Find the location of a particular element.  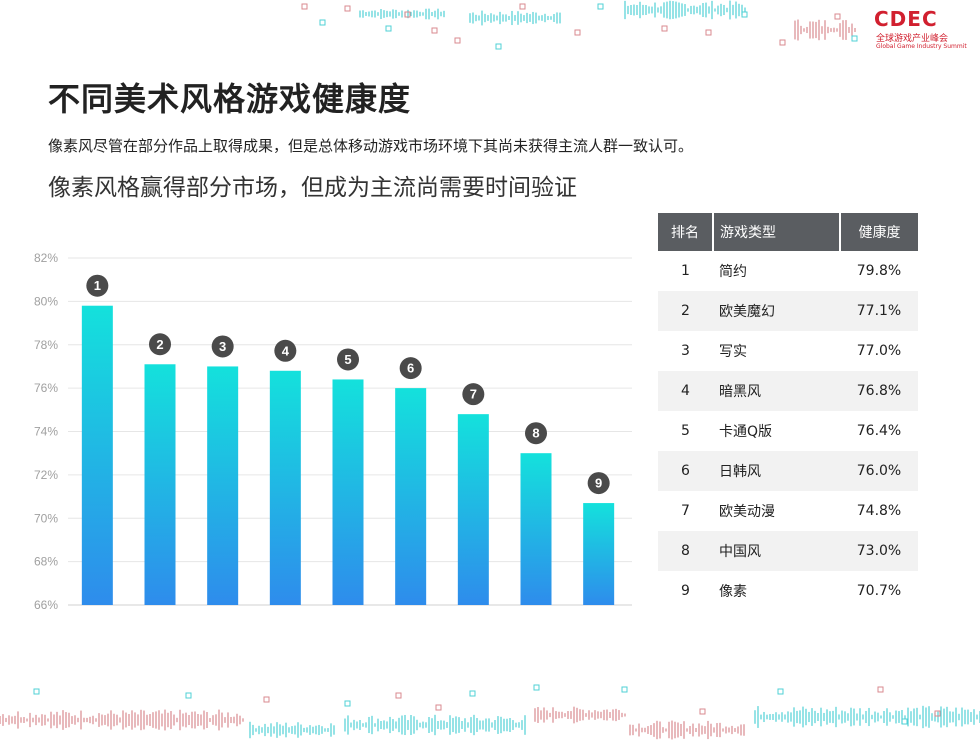

table-row: 6 日韩风 76.0% is located at coordinates (788, 471).